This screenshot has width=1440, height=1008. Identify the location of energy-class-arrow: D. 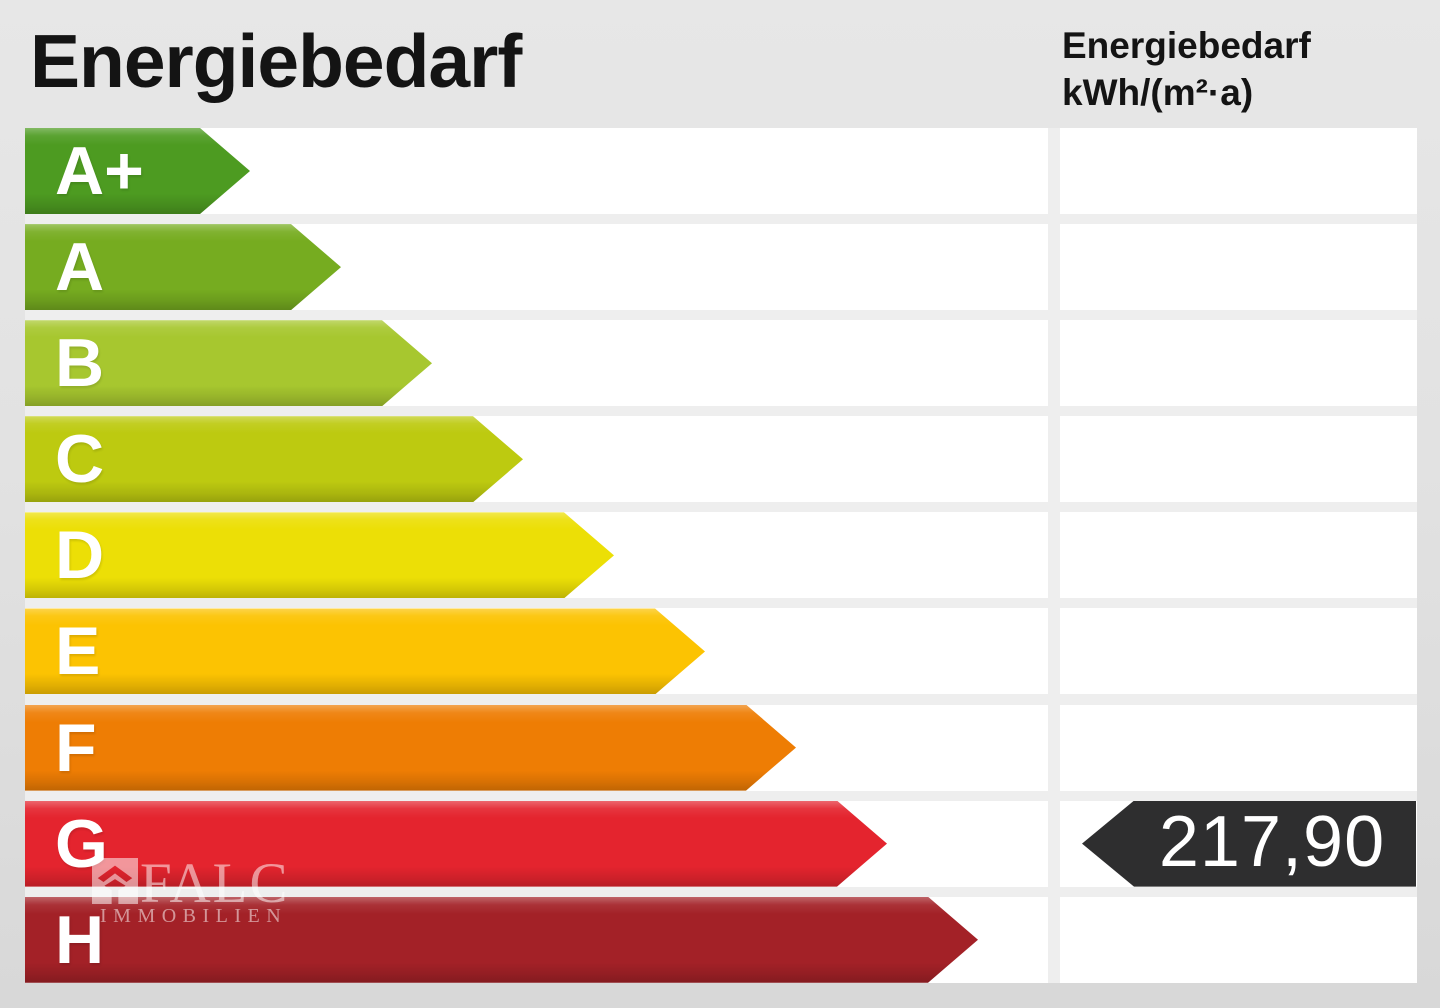
(319, 555).